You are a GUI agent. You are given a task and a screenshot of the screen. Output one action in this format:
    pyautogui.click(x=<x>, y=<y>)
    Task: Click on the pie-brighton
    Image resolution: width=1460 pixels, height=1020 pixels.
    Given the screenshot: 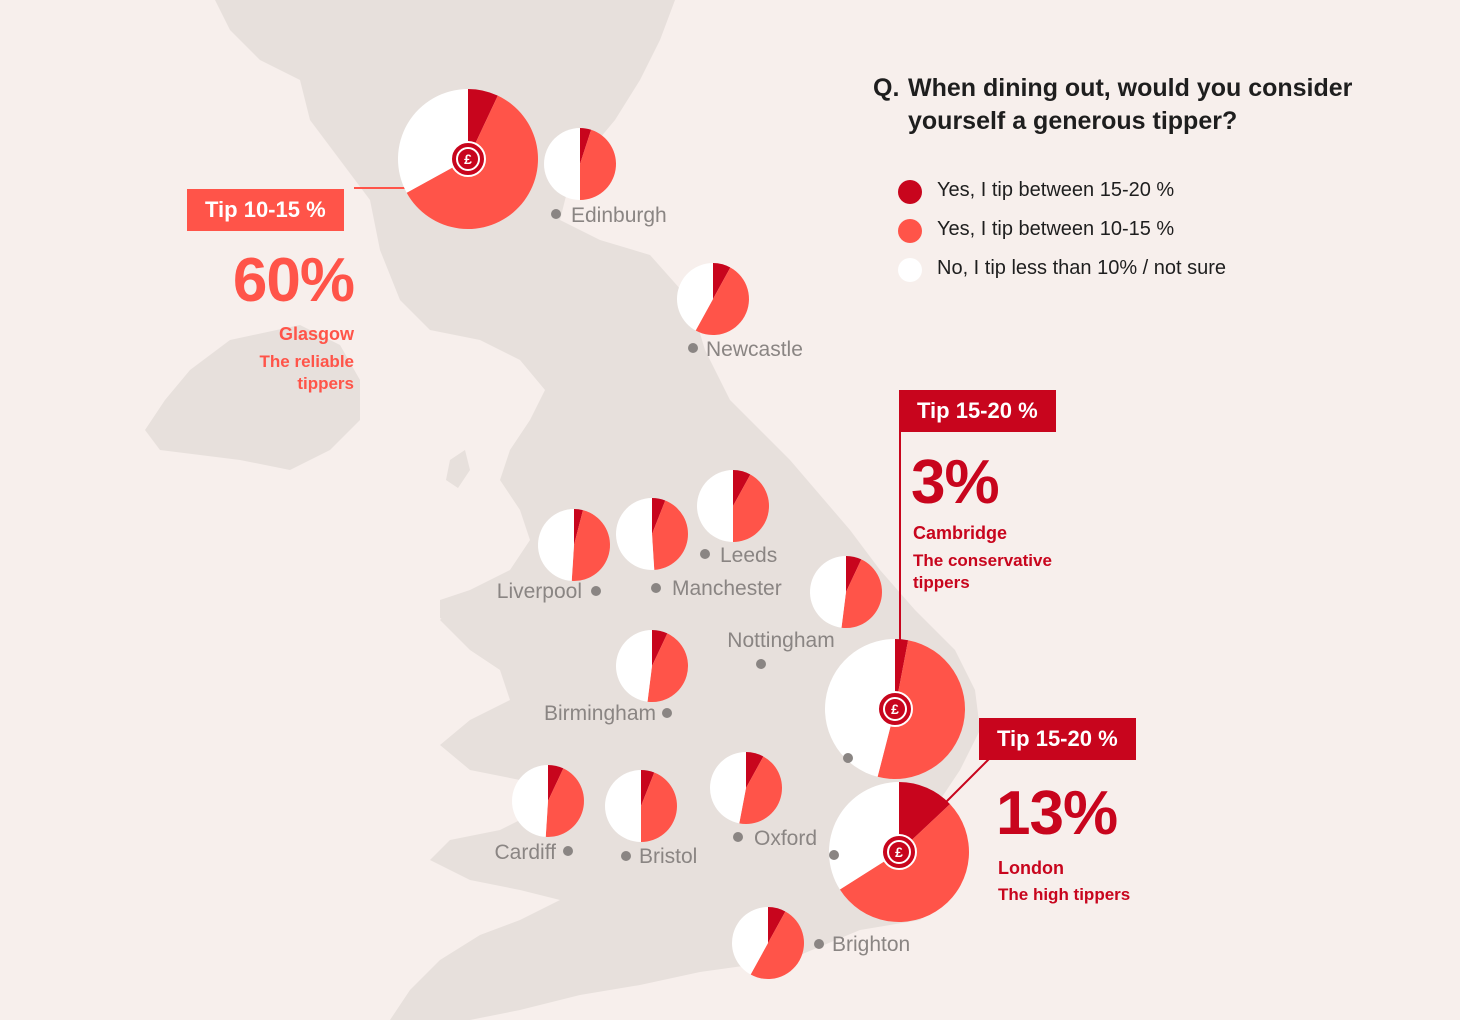 What is the action you would take?
    pyautogui.click(x=768, y=943)
    